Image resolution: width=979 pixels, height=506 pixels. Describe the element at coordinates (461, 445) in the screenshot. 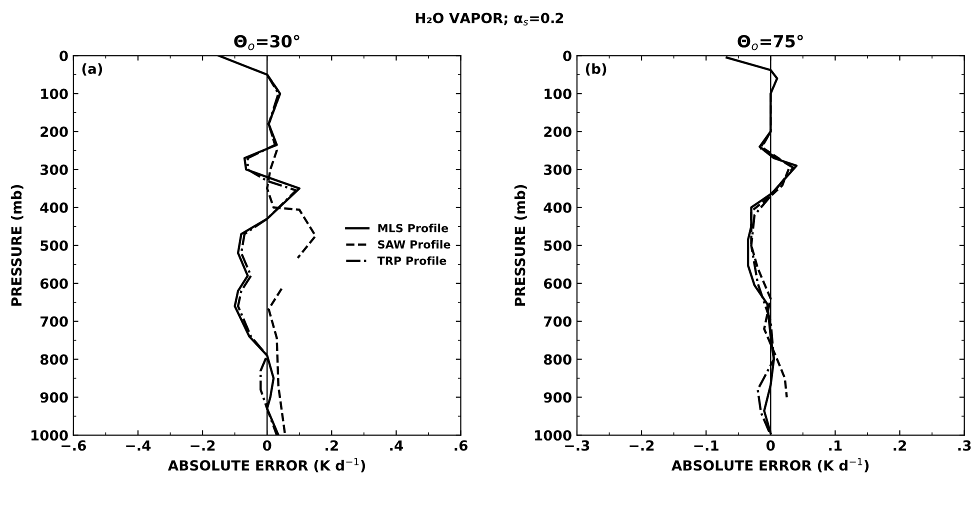

I see `x-tick-label: .6` at that location.